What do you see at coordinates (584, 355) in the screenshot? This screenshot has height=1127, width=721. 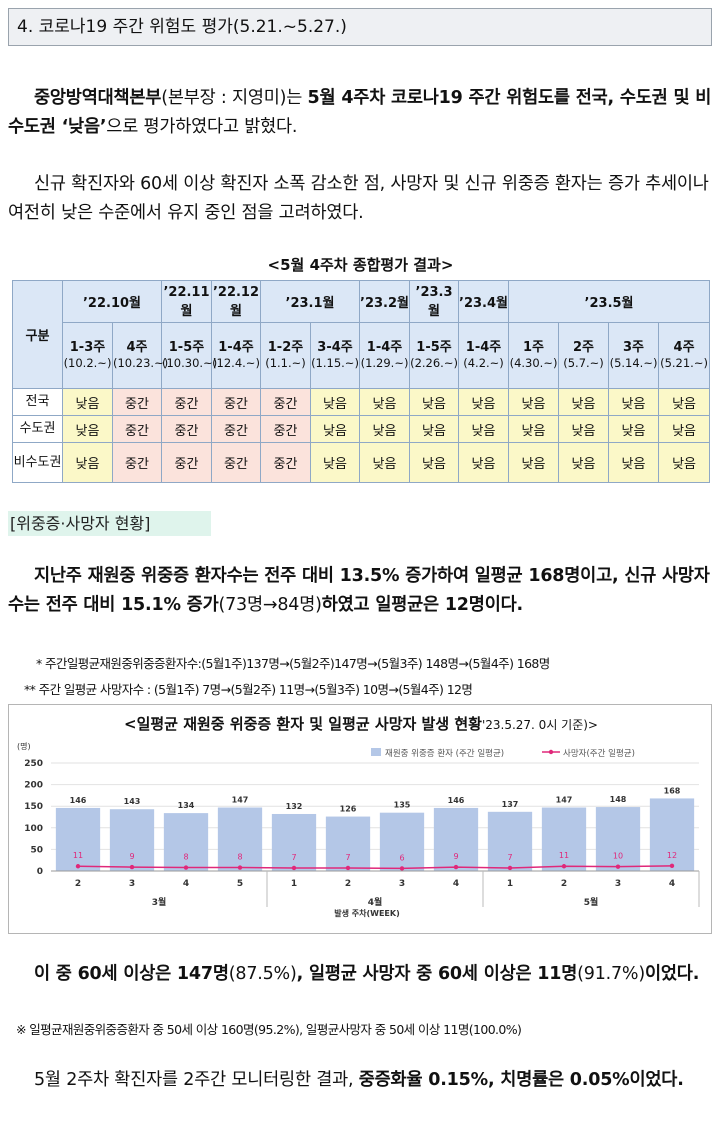 I see `week-header: 2주 (5.7.~)` at bounding box center [584, 355].